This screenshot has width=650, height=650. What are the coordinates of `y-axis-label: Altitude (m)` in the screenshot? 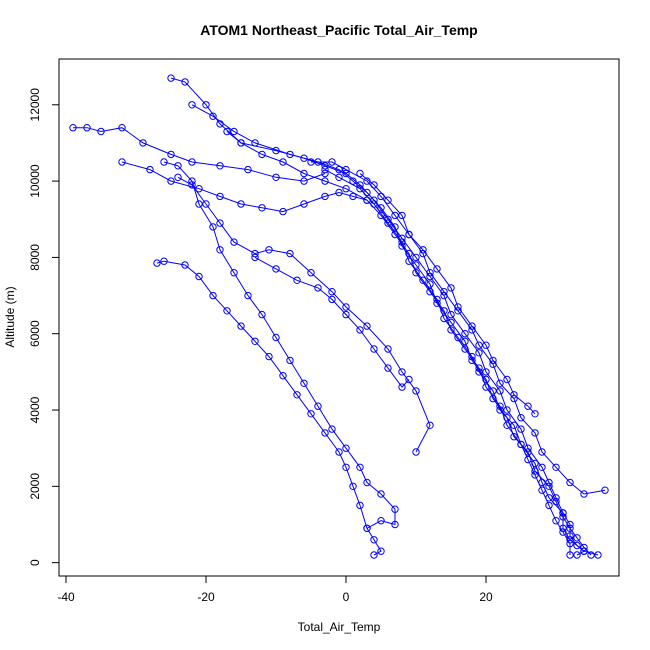 It's located at (10, 316).